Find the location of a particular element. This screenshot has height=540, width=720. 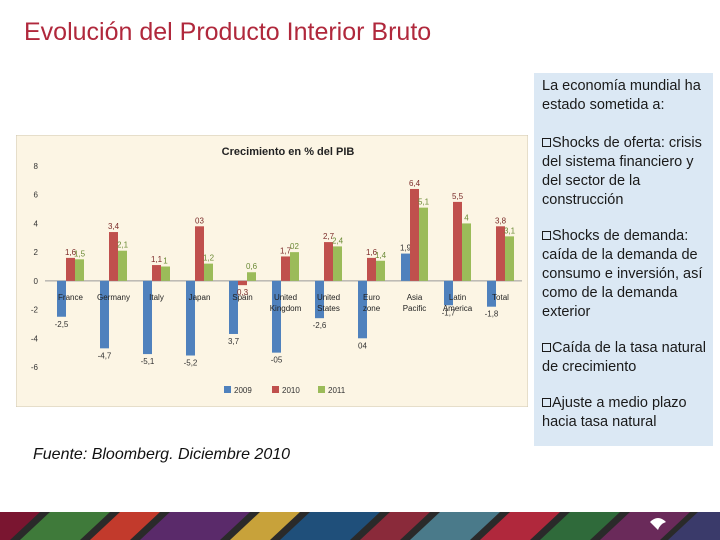

data-label: -4,7 is located at coordinates (105, 355).